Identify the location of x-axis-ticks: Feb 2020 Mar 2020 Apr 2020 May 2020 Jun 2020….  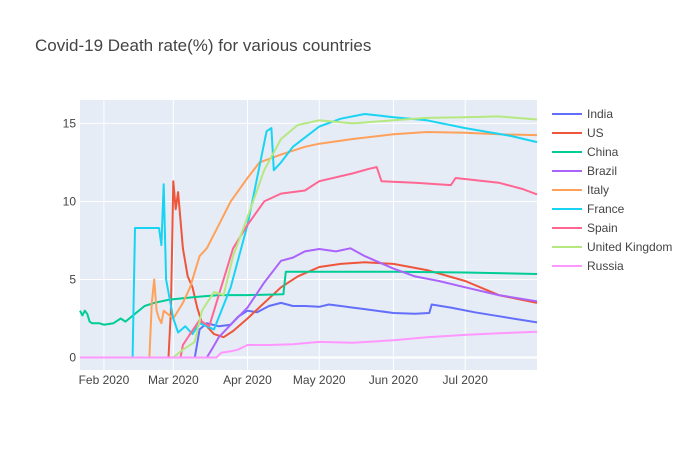
(284, 380).